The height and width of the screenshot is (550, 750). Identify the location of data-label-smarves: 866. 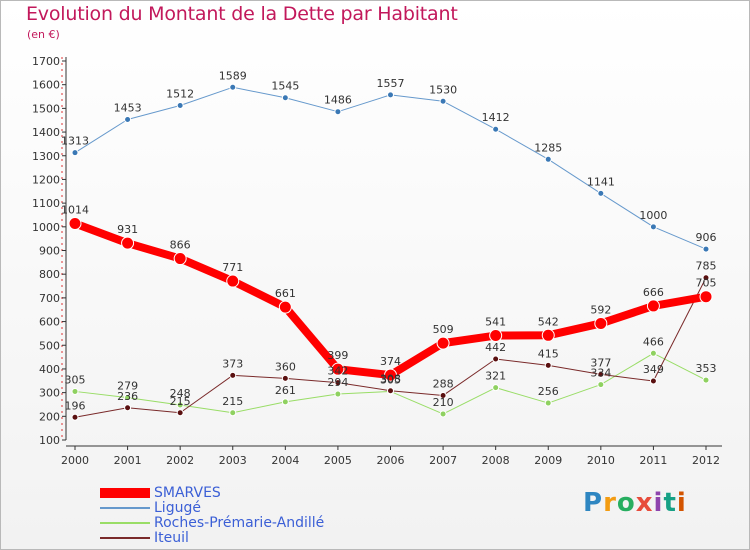
(180, 245).